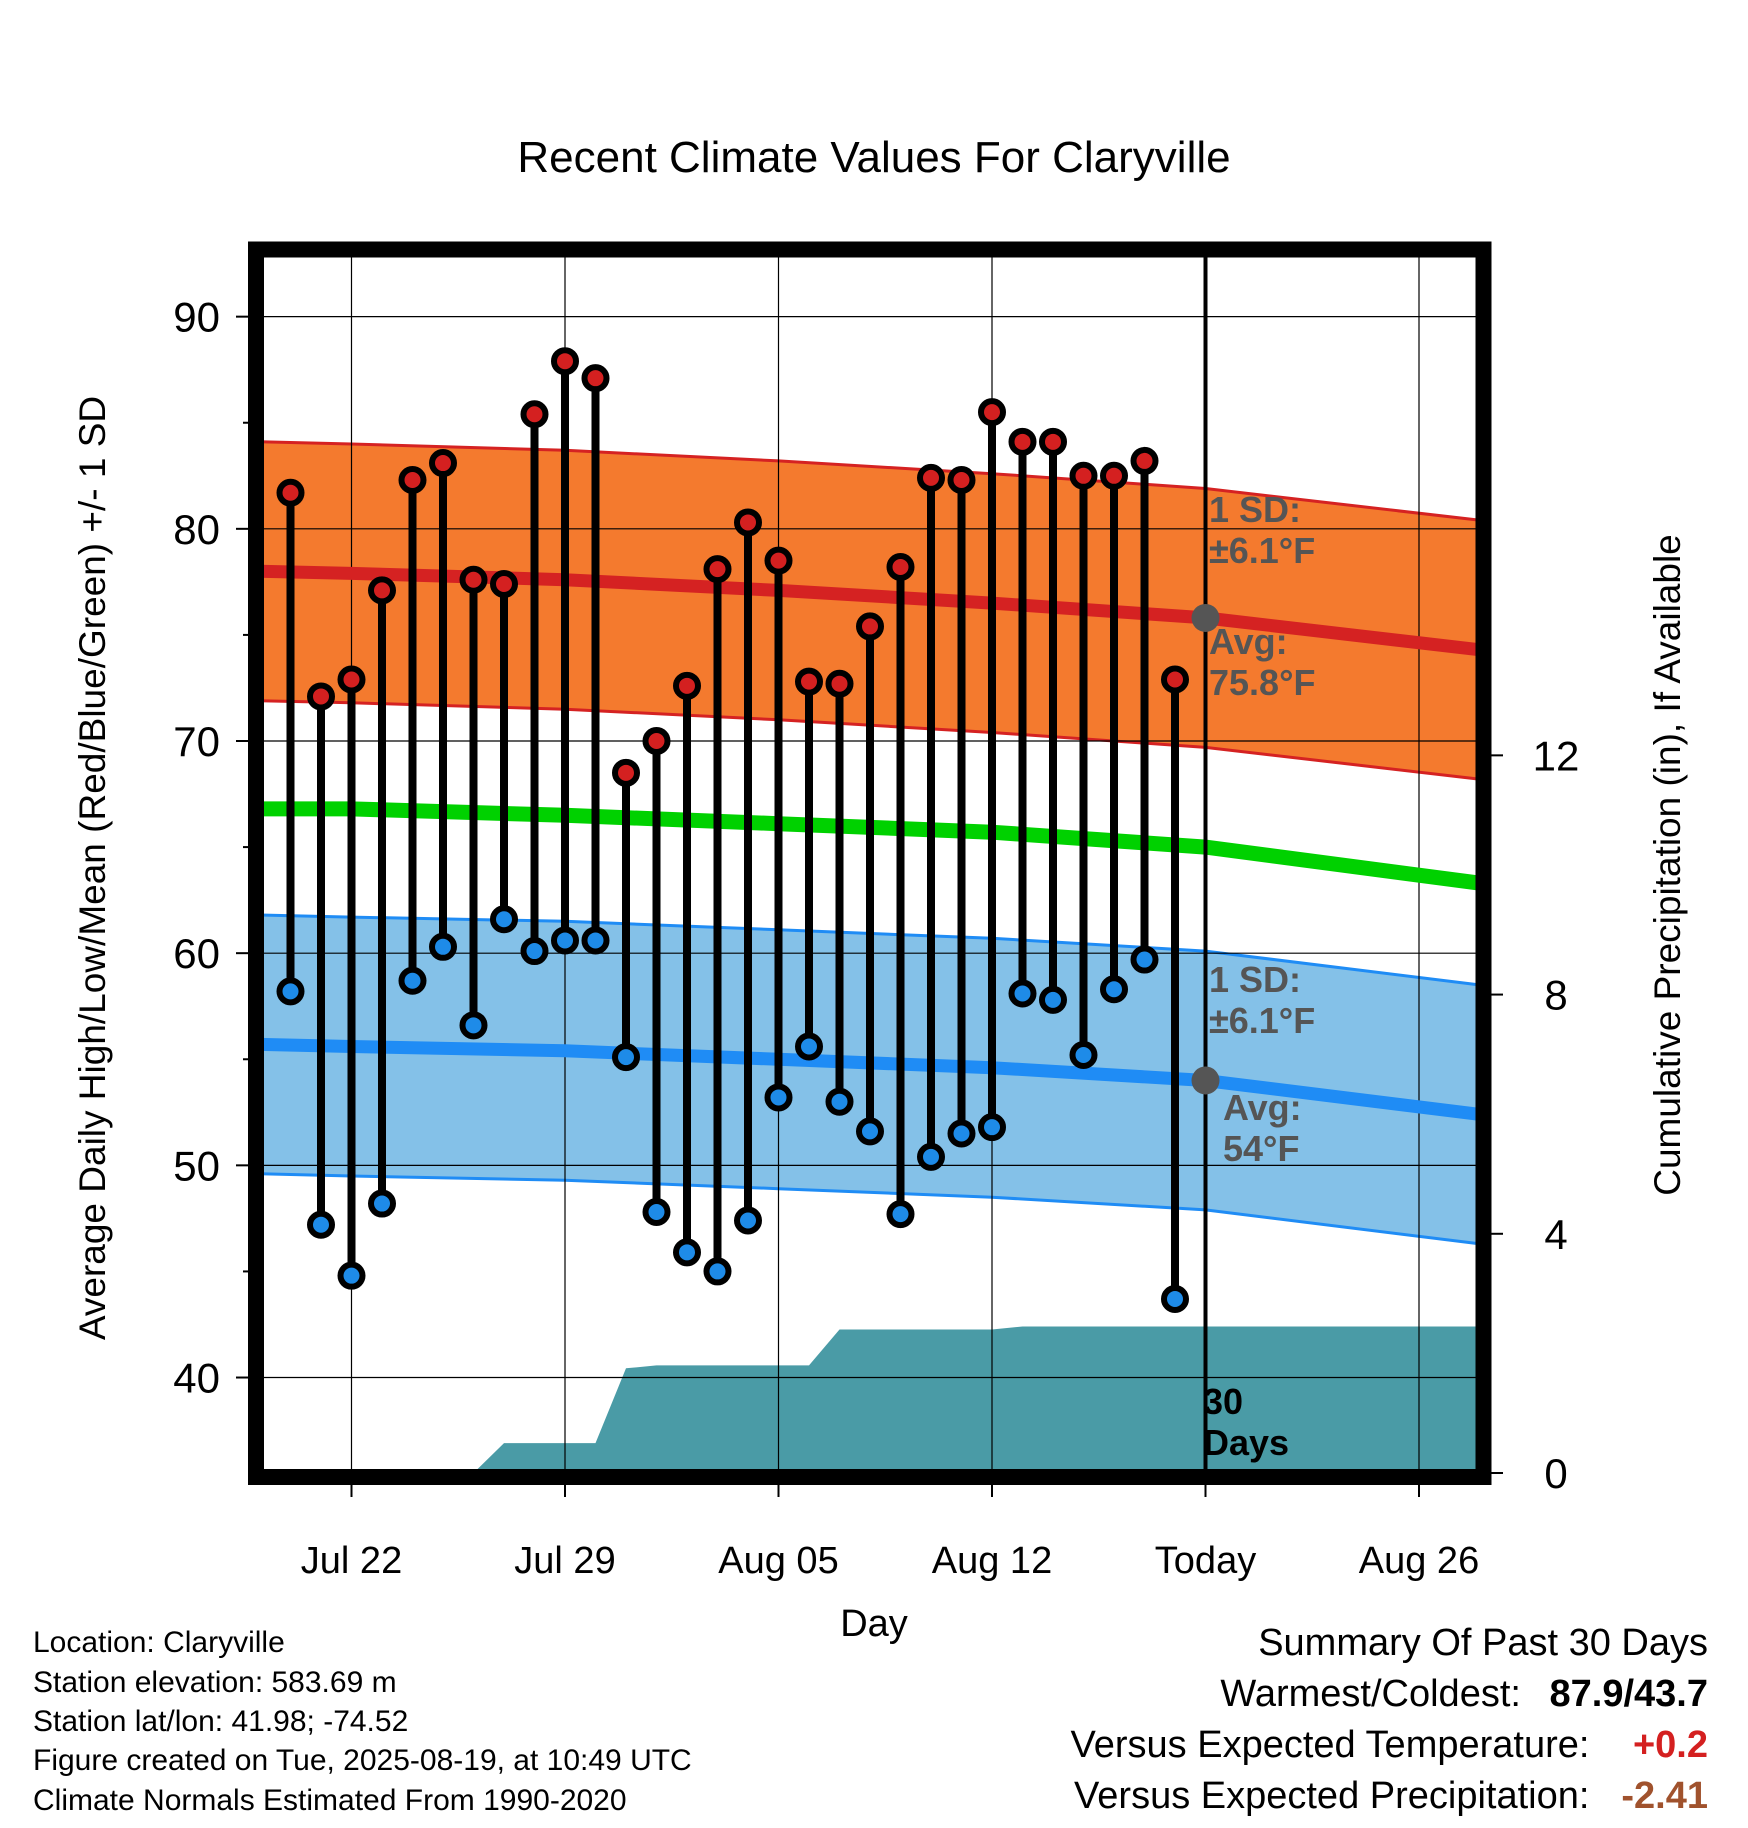  Describe the element at coordinates (159, 1642) in the screenshot. I see `location-text: Location: Claryville` at that location.